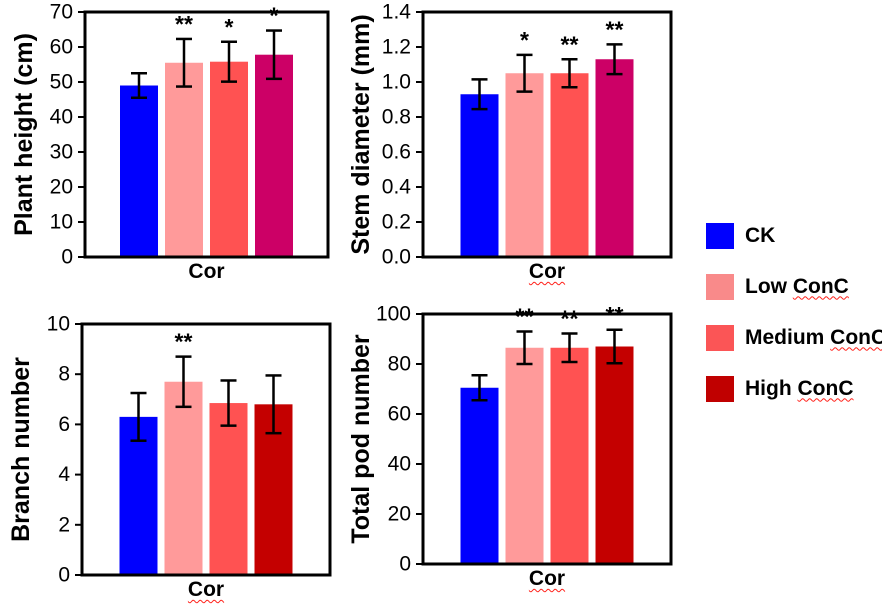 Image resolution: width=882 pixels, height=608 pixels. I want to click on x-axis-label-branch-number: Cor, so click(206, 589).